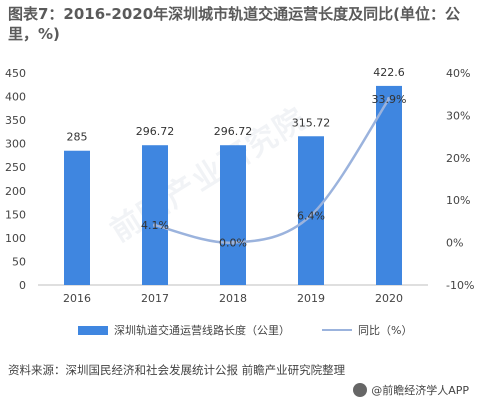 The image size is (479, 405). I want to click on y-left-tick-label: 100, so click(15, 238).